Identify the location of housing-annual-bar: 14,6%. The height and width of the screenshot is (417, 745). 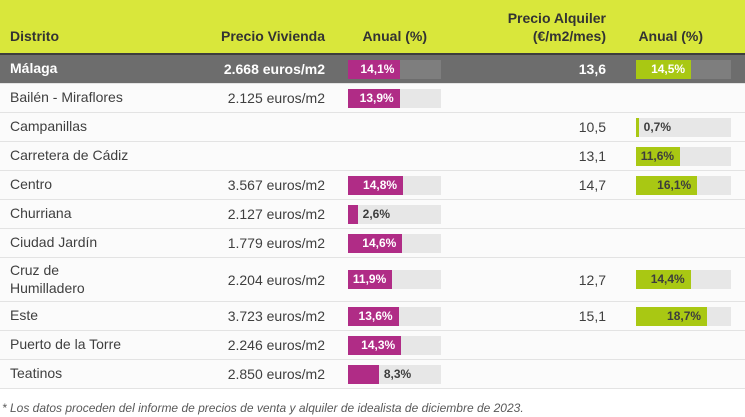
(375, 243).